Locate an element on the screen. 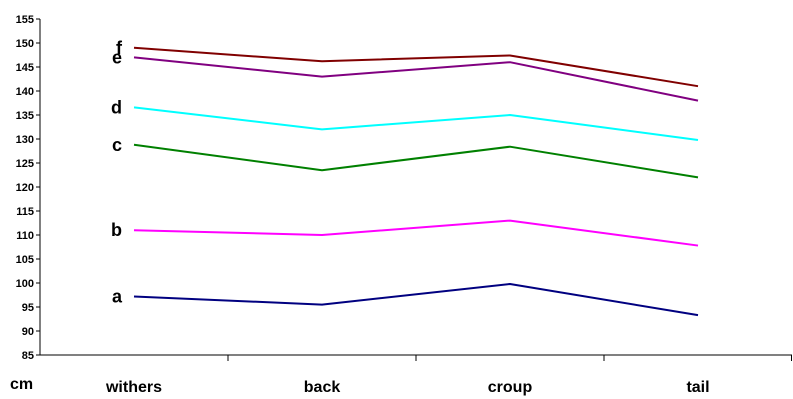  series-label-b: b is located at coordinates (116, 230).